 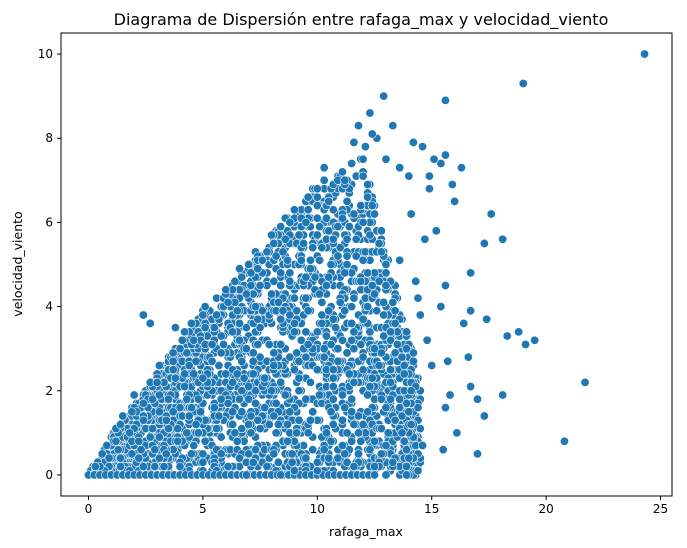 What do you see at coordinates (431, 509) in the screenshot?
I see `x-tick-label: 15` at bounding box center [431, 509].